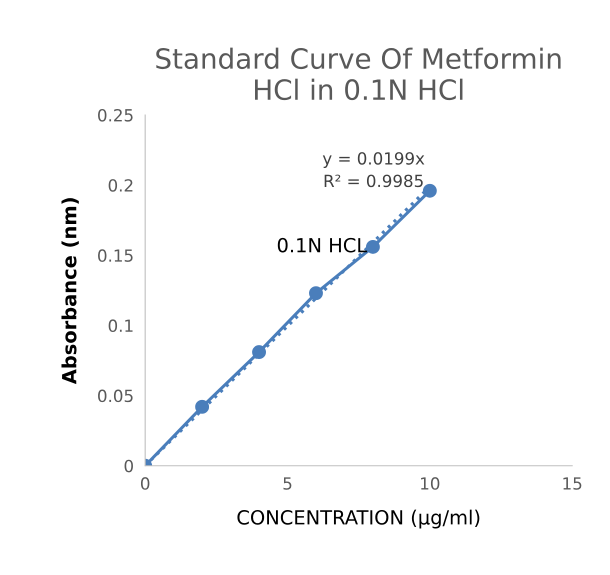  Describe the element at coordinates (358, 74) in the screenshot. I see `chart-title: Standard Curve Of Metformin HCl in 0.1N HCl` at that location.